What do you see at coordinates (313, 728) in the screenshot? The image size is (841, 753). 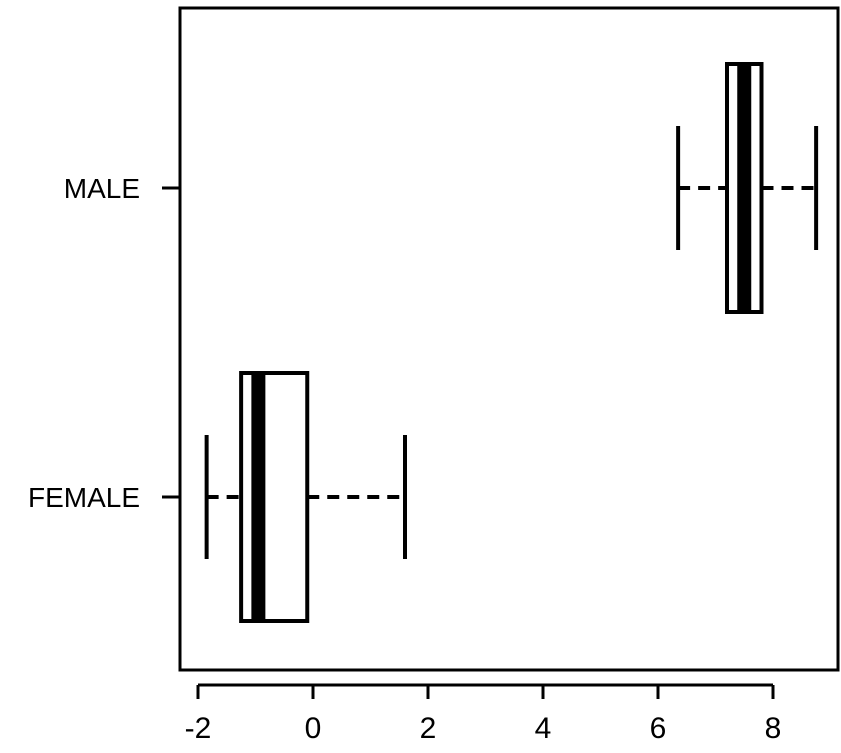 I see `x-tick-label-1: 0` at bounding box center [313, 728].